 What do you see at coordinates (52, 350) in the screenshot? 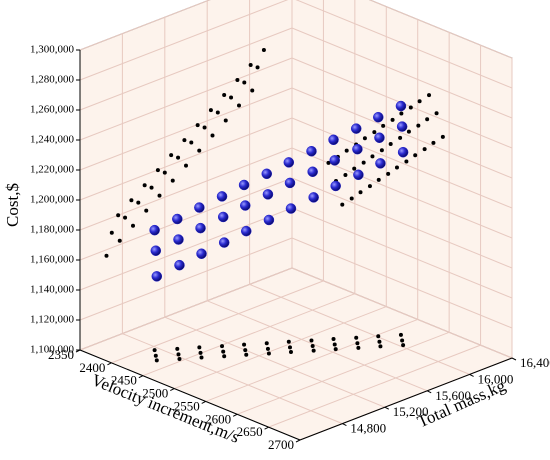
I see `z-tick-label: 1,100,000` at bounding box center [52, 350].